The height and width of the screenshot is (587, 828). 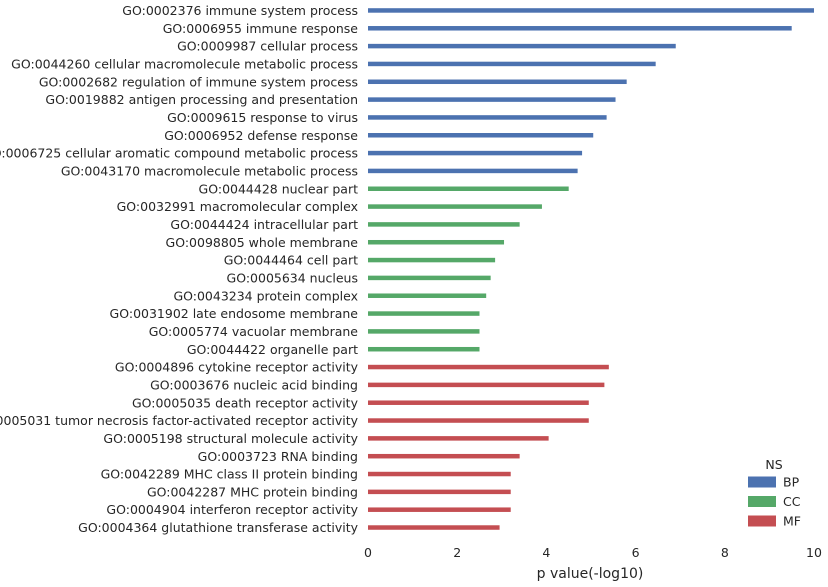 What do you see at coordinates (237, 206) in the screenshot?
I see `category-label: GO:0032991 macromolecular complex` at bounding box center [237, 206].